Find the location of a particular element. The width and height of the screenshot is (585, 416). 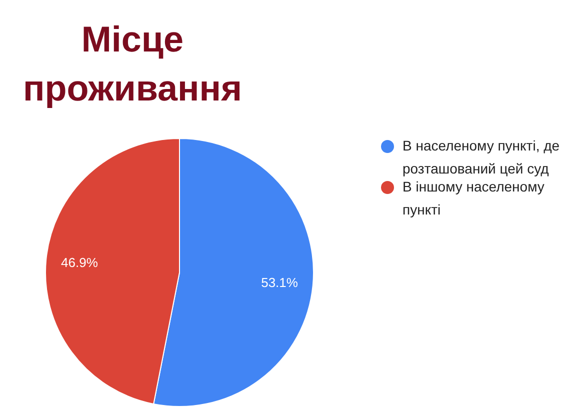

chart-title: Місце проживання is located at coordinates (132, 63).